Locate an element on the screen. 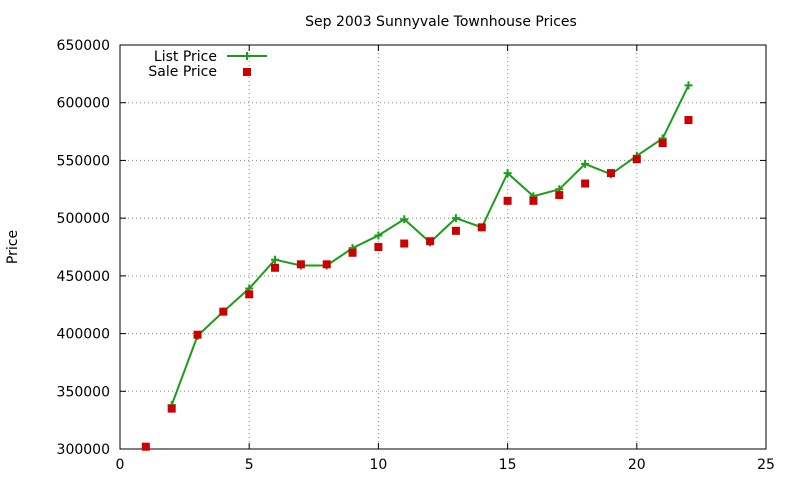 The height and width of the screenshot is (480, 800). y-tick-label: 600000 is located at coordinates (83, 104).